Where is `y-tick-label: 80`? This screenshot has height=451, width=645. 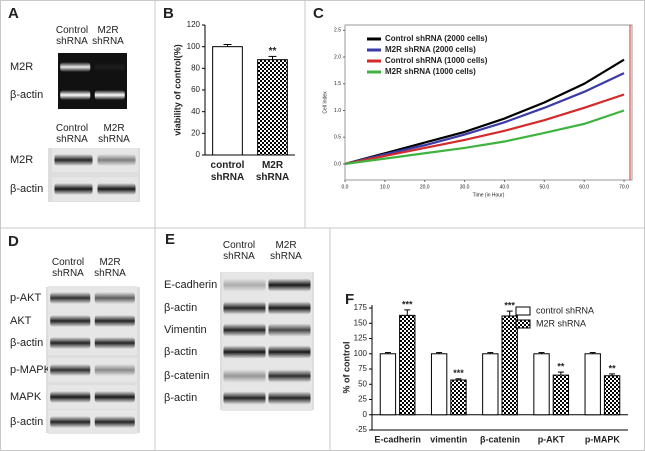
y-tick-label: 80 is located at coordinates (195, 67).